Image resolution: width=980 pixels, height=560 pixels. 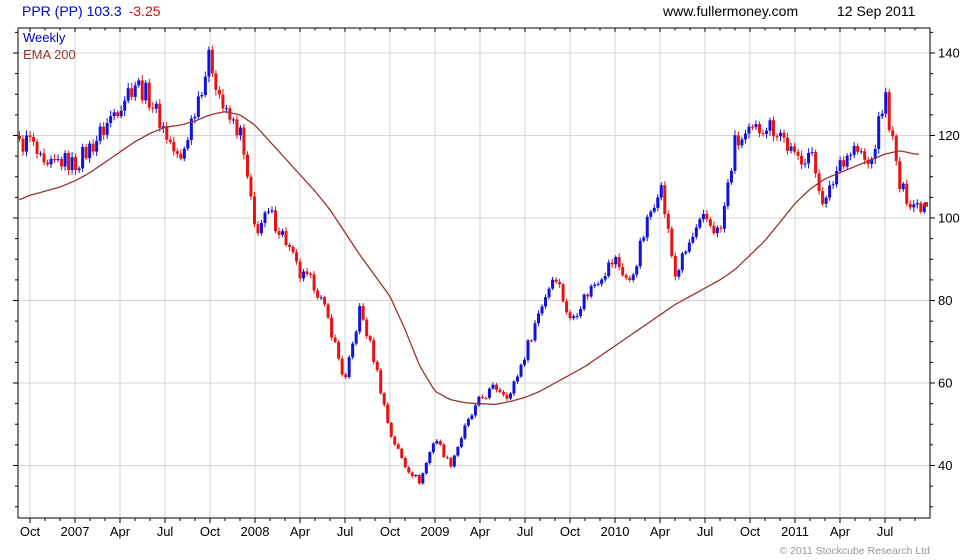 What do you see at coordinates (949, 53) in the screenshot?
I see `svg-text: 140` at bounding box center [949, 53].